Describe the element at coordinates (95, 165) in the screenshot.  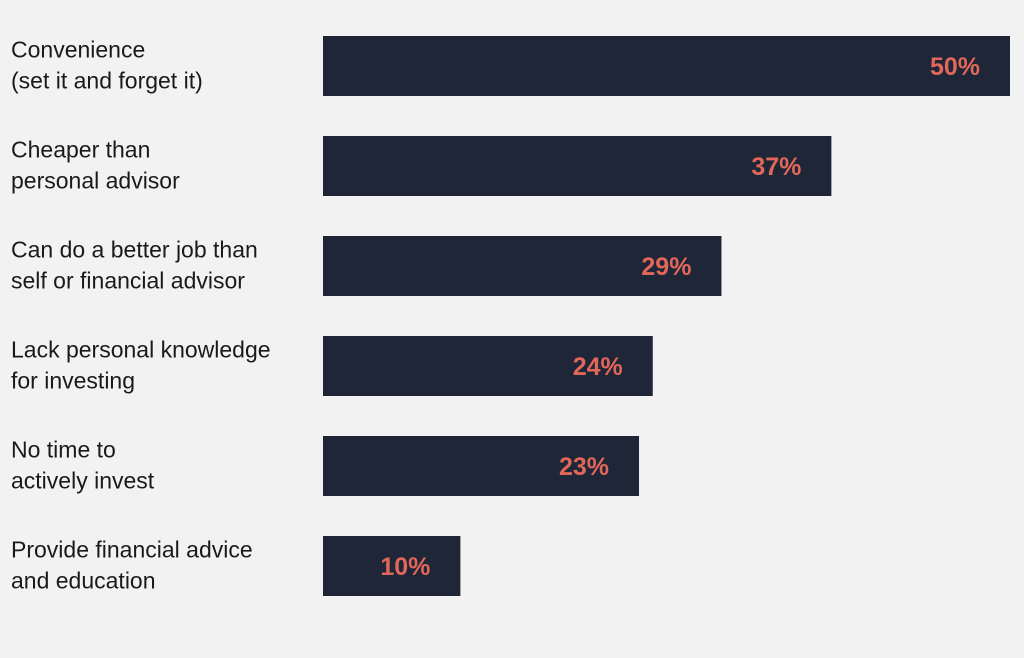
I see `category-label: Cheaper than personal advisor` at that location.